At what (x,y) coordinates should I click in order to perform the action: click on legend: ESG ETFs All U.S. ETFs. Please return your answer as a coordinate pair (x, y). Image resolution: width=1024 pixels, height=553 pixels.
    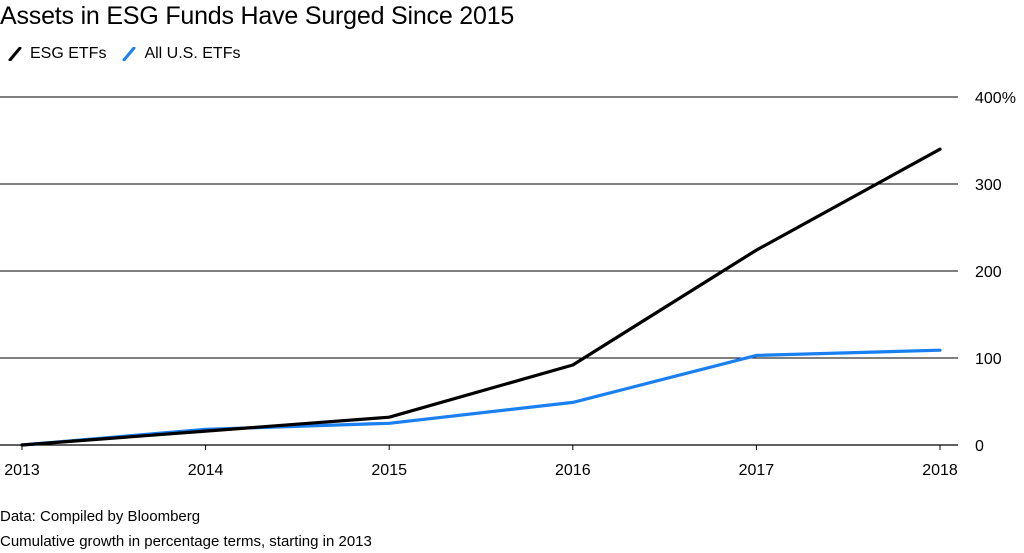
    Looking at the image, I should click on (132, 54).